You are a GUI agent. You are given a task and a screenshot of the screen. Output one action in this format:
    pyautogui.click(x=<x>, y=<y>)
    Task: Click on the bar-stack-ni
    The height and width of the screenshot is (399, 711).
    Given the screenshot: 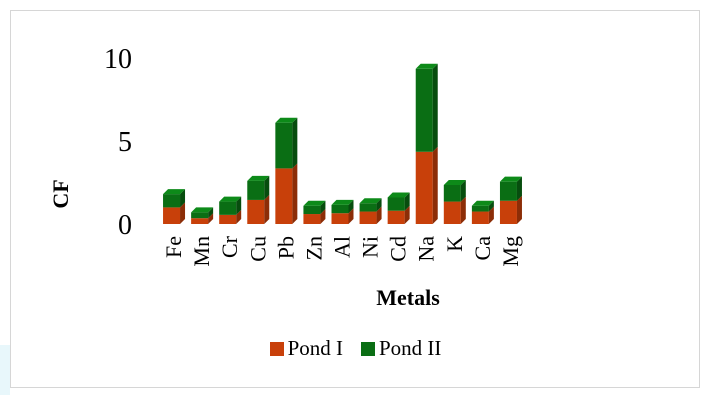 What is the action you would take?
    pyautogui.click(x=370, y=211)
    